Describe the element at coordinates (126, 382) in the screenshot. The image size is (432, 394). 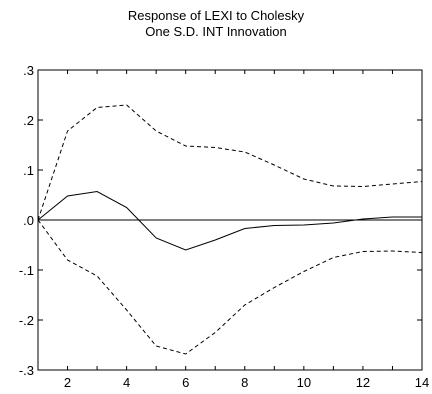
I see `x-tick-label: 4` at that location.